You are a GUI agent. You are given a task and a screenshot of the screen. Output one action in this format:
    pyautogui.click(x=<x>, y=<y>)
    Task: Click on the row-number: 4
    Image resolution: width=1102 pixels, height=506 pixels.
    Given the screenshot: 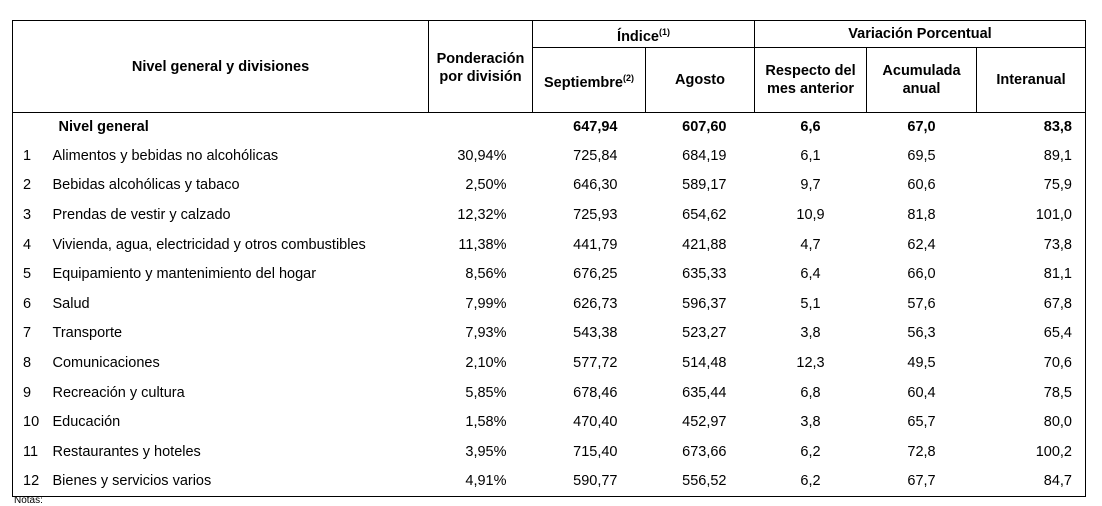 What is the action you would take?
    pyautogui.click(x=27, y=244)
    